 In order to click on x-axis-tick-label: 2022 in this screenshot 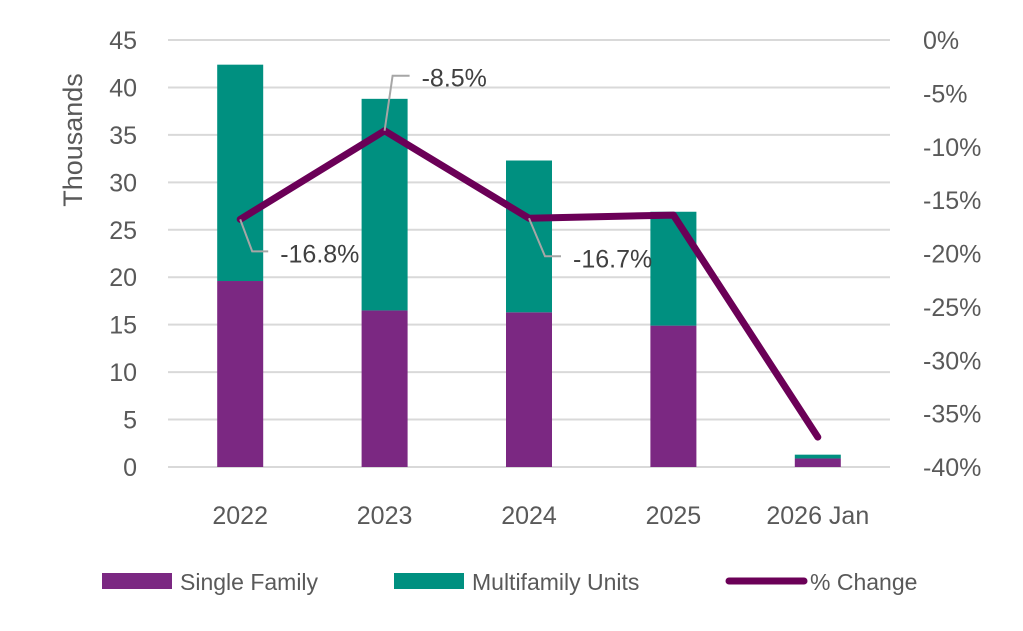, I will do `click(240, 516)`.